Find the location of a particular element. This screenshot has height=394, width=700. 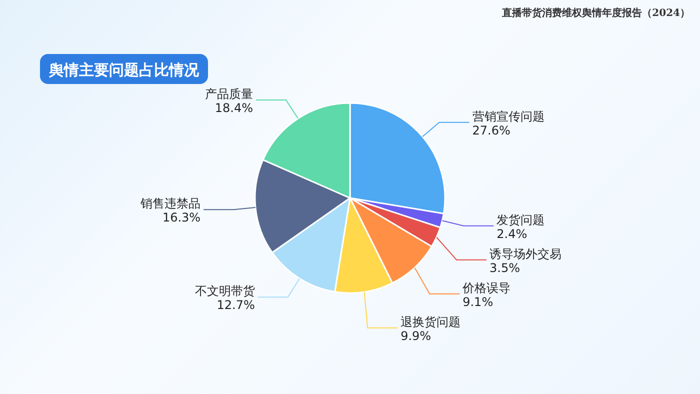

data-label: 3.5% is located at coordinates (505, 267).